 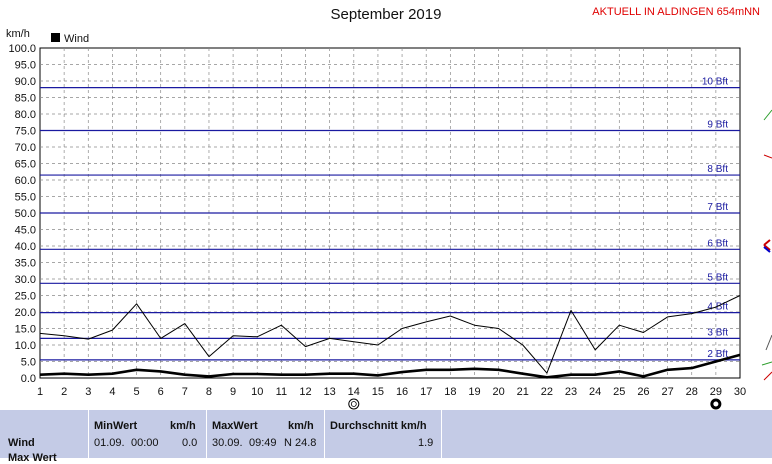 What do you see at coordinates (40, 392) in the screenshot?
I see `x-tick-label: 1` at bounding box center [40, 392].